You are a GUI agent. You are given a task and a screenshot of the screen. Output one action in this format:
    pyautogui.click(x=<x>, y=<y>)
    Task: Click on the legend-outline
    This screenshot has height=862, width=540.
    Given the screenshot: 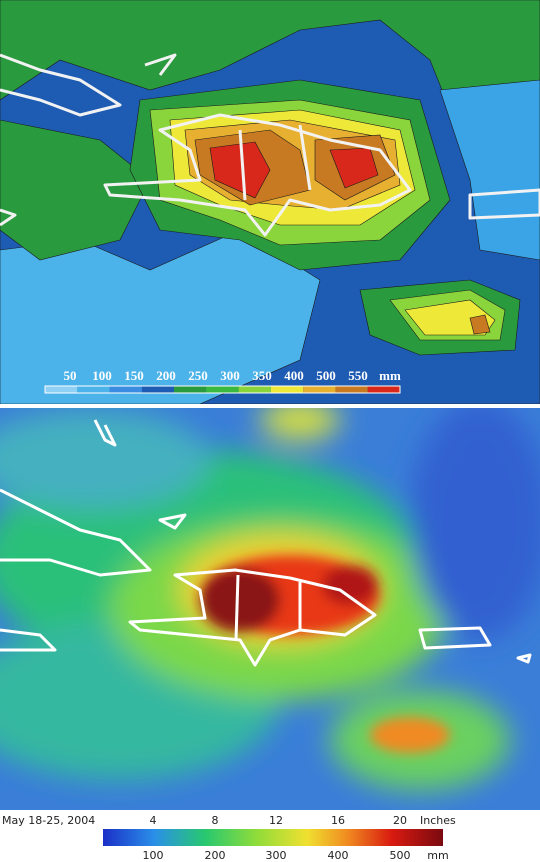 What is the action you would take?
    pyautogui.click(x=222, y=389)
    